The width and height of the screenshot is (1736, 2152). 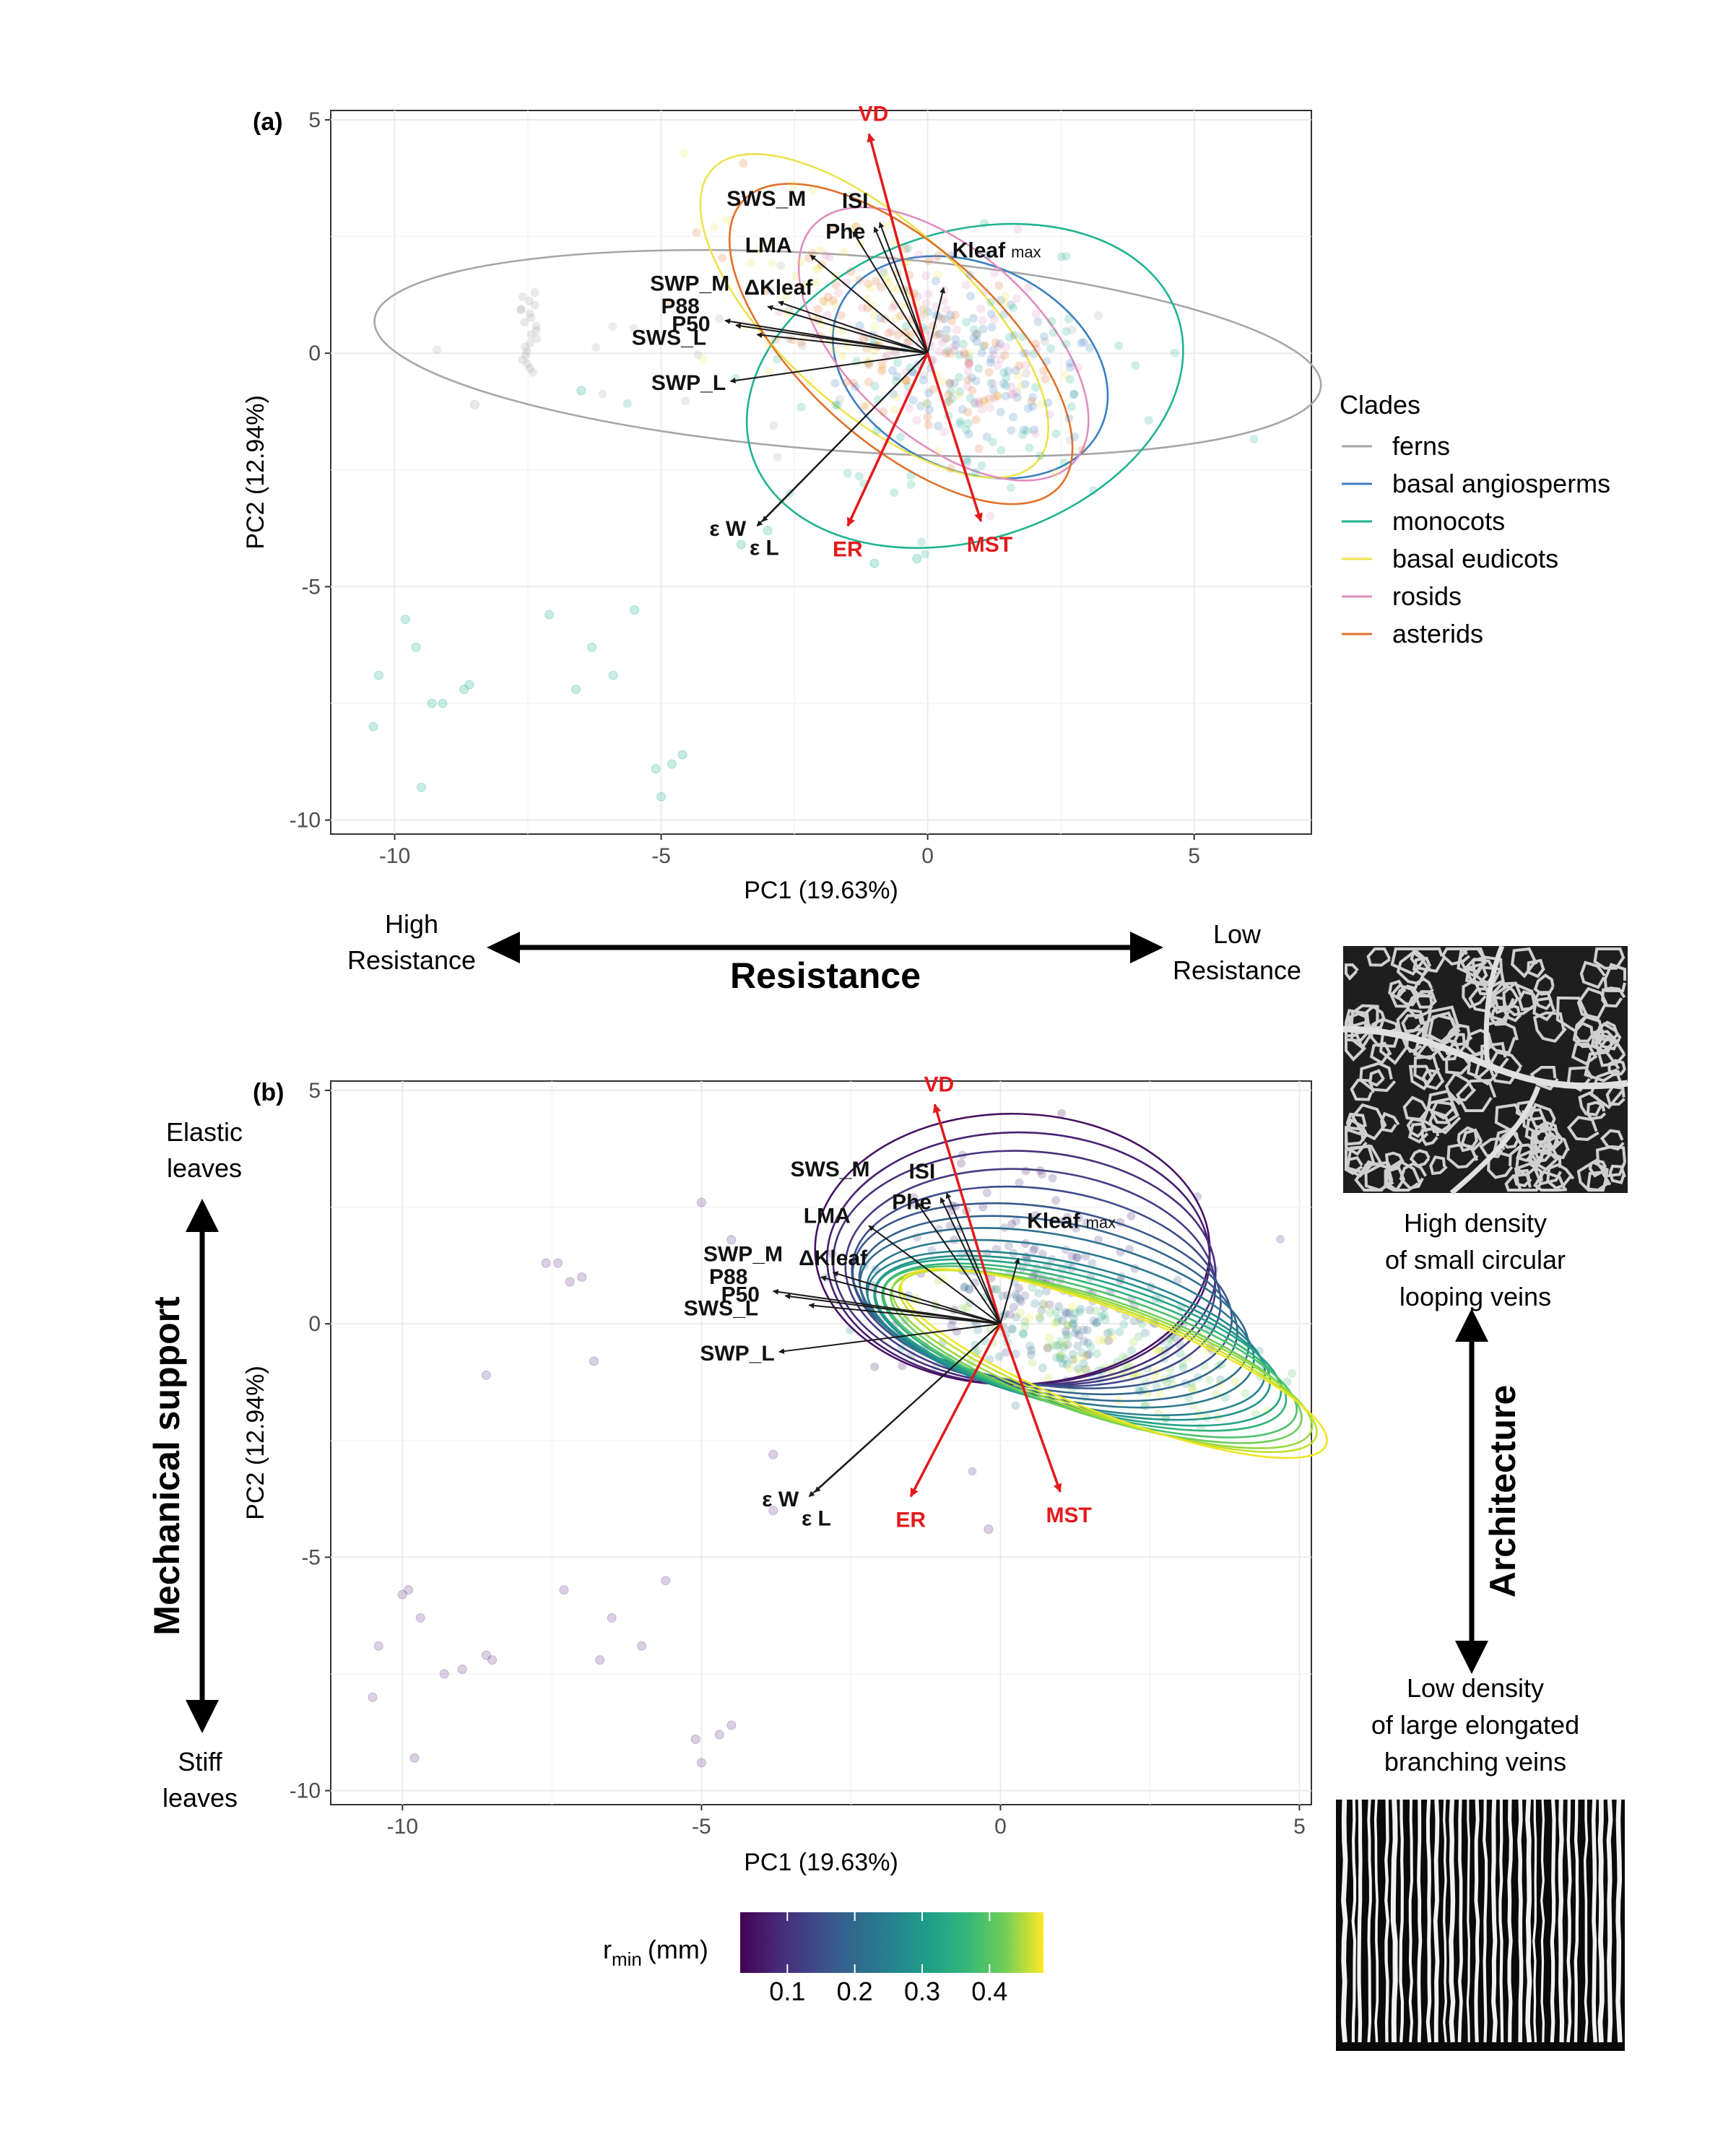 What do you see at coordinates (927, 856) in the screenshot?
I see `x-tick-label: 0` at bounding box center [927, 856].